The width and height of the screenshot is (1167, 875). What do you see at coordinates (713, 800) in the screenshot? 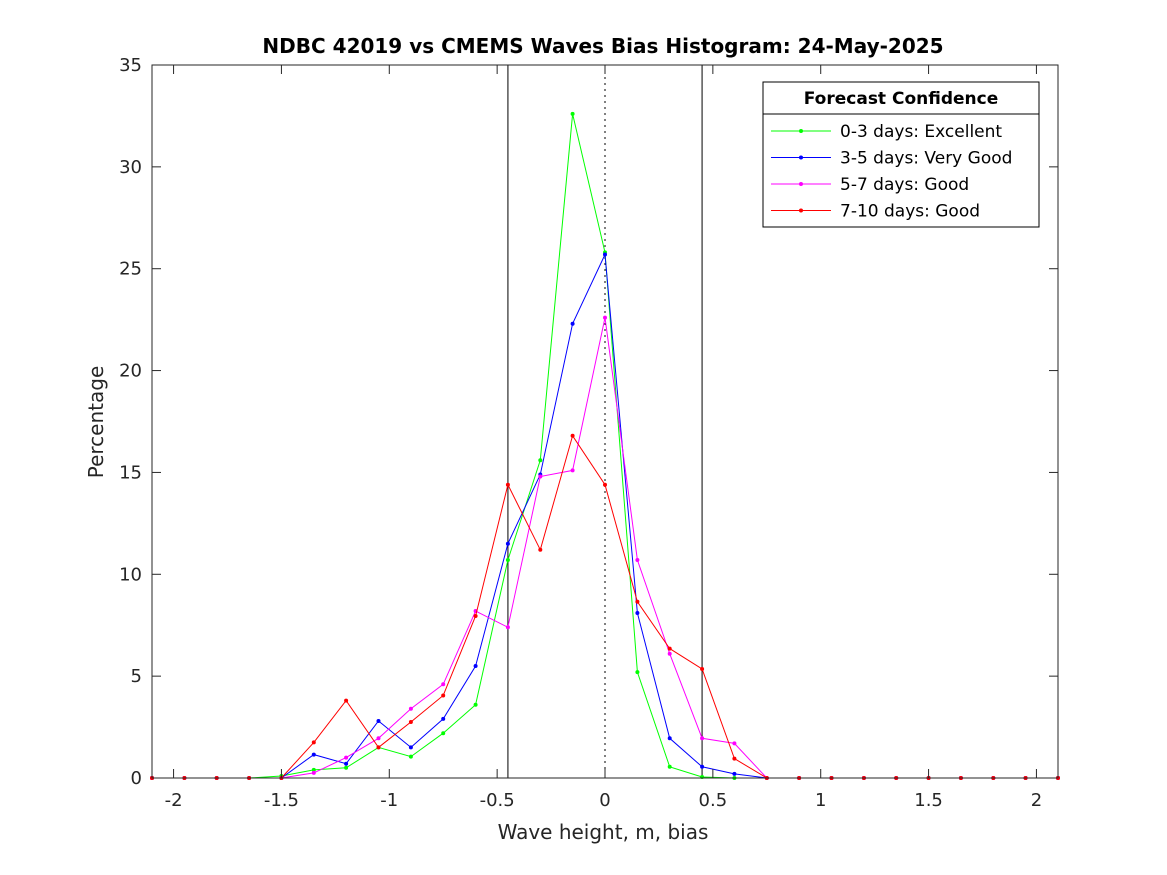
I see `x-tick-label: 0.5` at bounding box center [713, 800].